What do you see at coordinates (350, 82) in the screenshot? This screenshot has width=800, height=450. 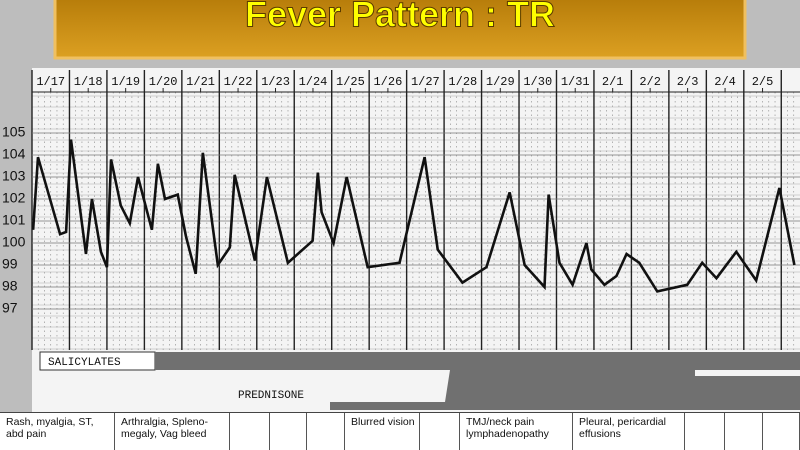 I see `x-tick-label: 1/25` at bounding box center [350, 82].